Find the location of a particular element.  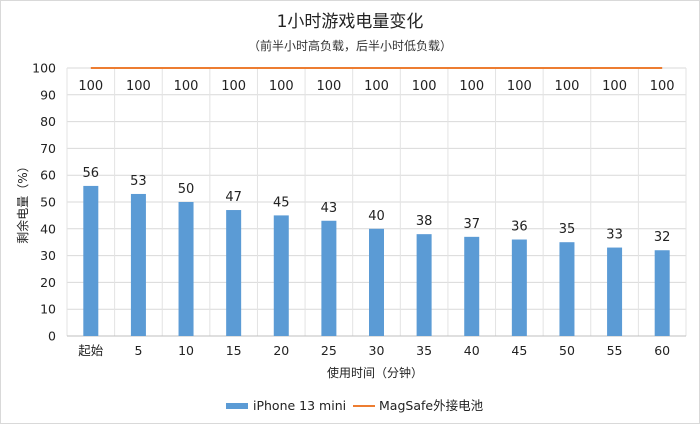

bar-data-label: 45 is located at coordinates (281, 202).